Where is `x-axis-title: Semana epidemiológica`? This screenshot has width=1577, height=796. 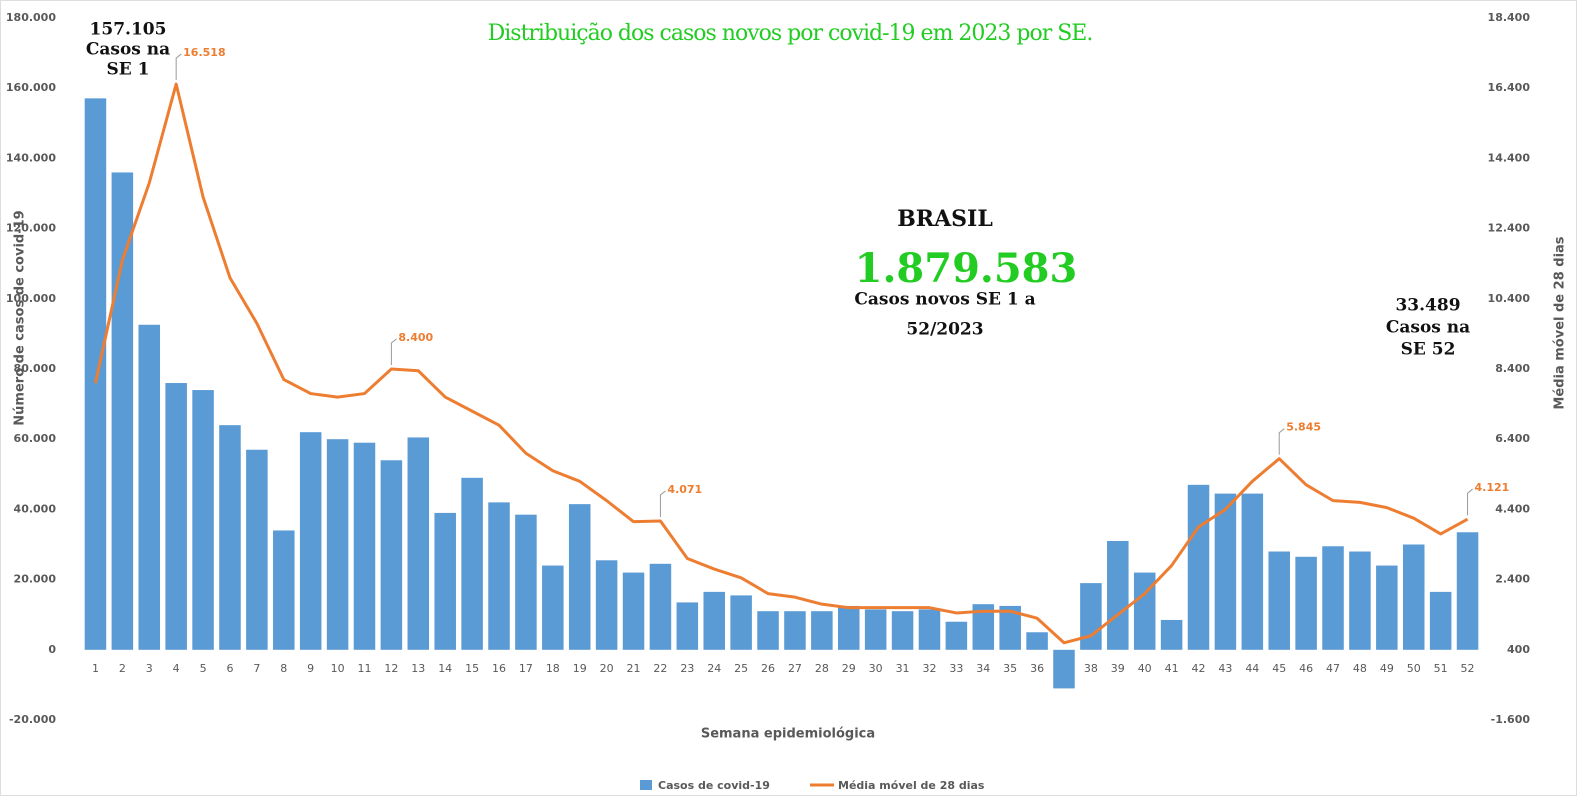
x-axis-title: Semana epidemiológica is located at coordinates (788, 734).